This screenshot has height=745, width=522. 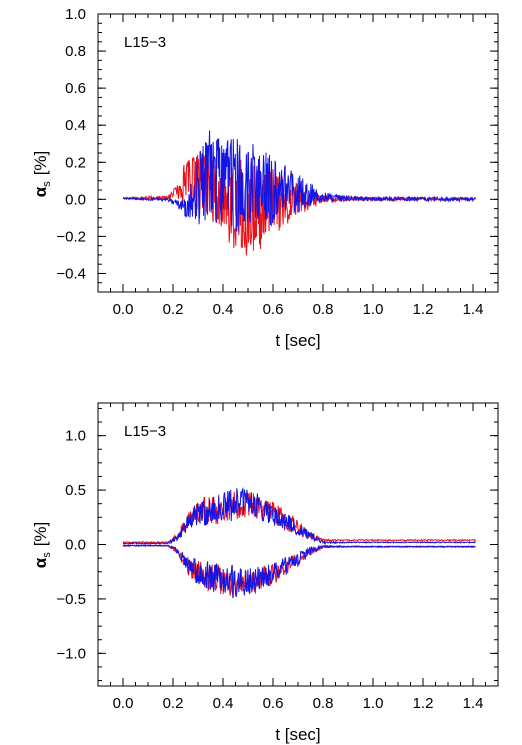 I want to click on p2-y-axis-title: αs [%], so click(x=42, y=545).